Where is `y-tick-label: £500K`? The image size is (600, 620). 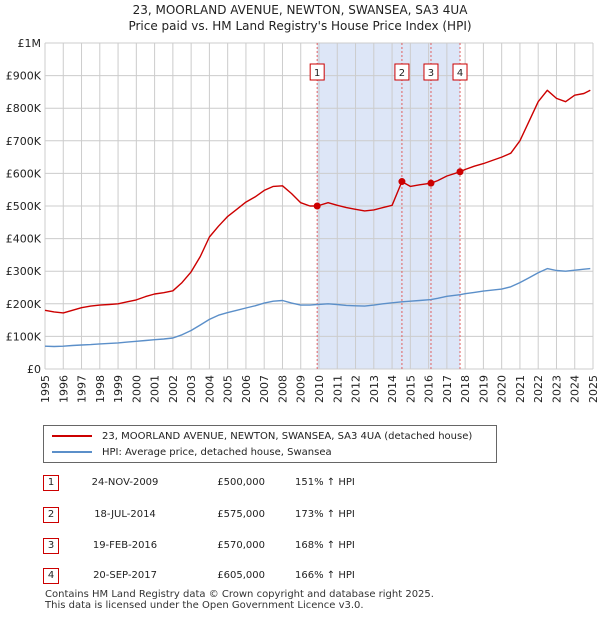
y-tick-label: £500K is located at coordinates (24, 206).